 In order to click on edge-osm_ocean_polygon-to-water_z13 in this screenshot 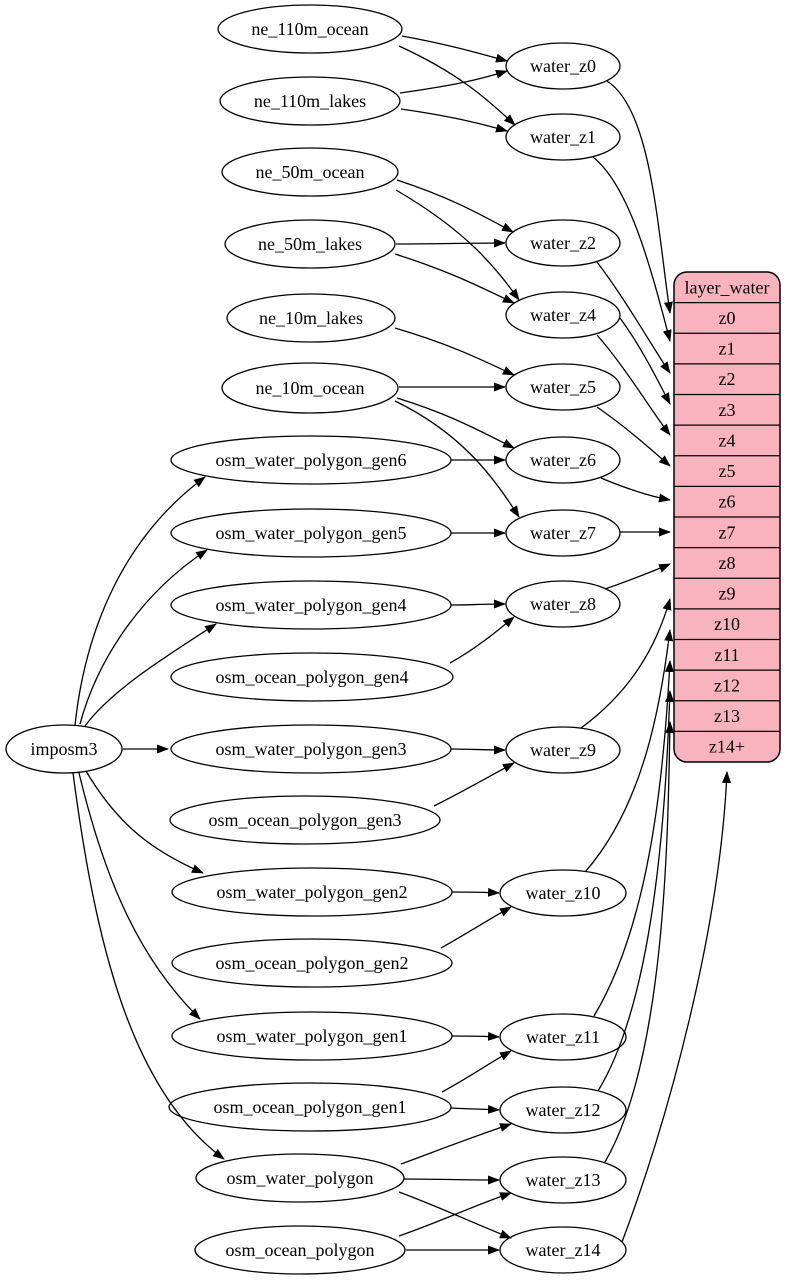, I will do `click(455, 1214)`.